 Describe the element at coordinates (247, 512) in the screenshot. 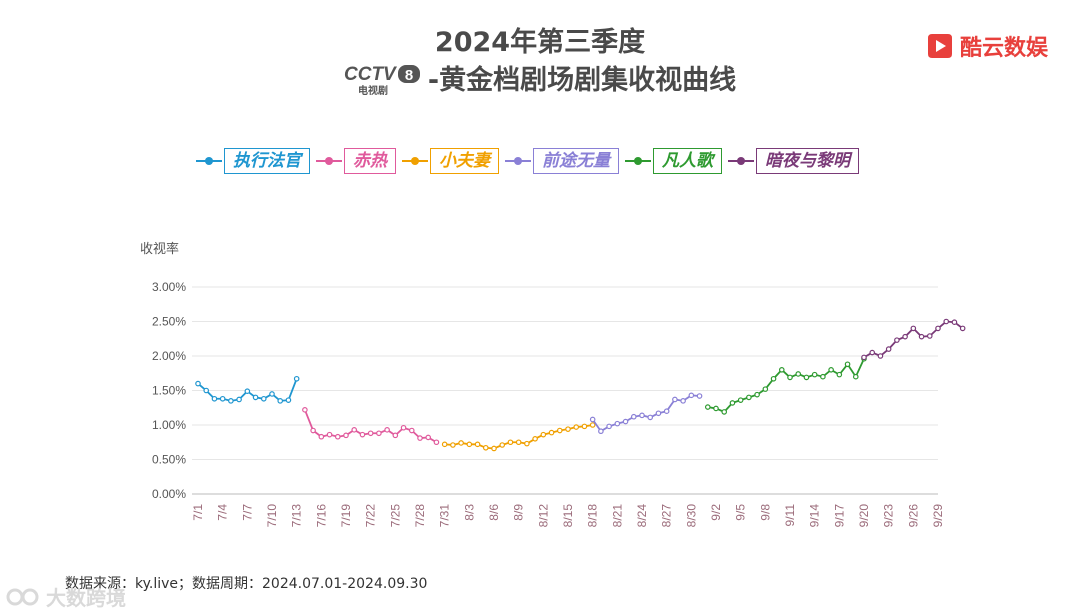

I see `x-tick-label: 7/7` at that location.